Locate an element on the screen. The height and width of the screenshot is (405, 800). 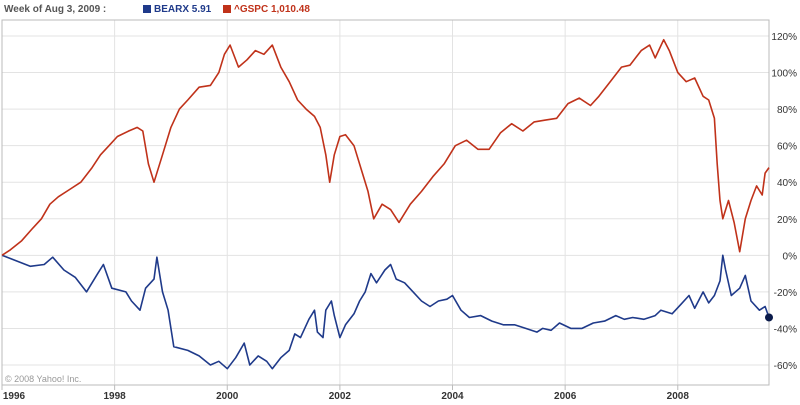
x-tick-label: 2006 is located at coordinates (565, 396).